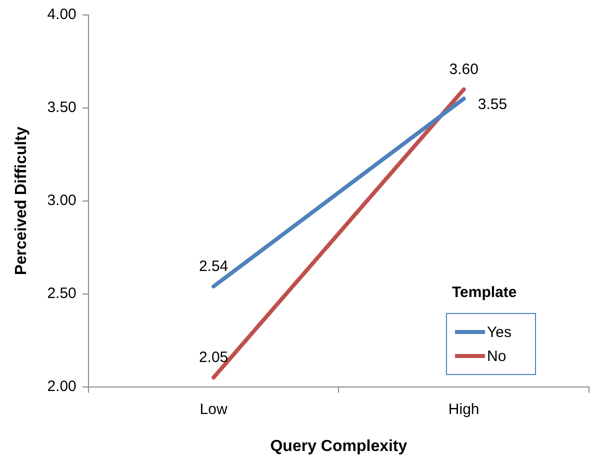 This screenshot has height=466, width=599. What do you see at coordinates (21, 201) in the screenshot?
I see `y-axis-title: Perceived Difficulty` at bounding box center [21, 201].